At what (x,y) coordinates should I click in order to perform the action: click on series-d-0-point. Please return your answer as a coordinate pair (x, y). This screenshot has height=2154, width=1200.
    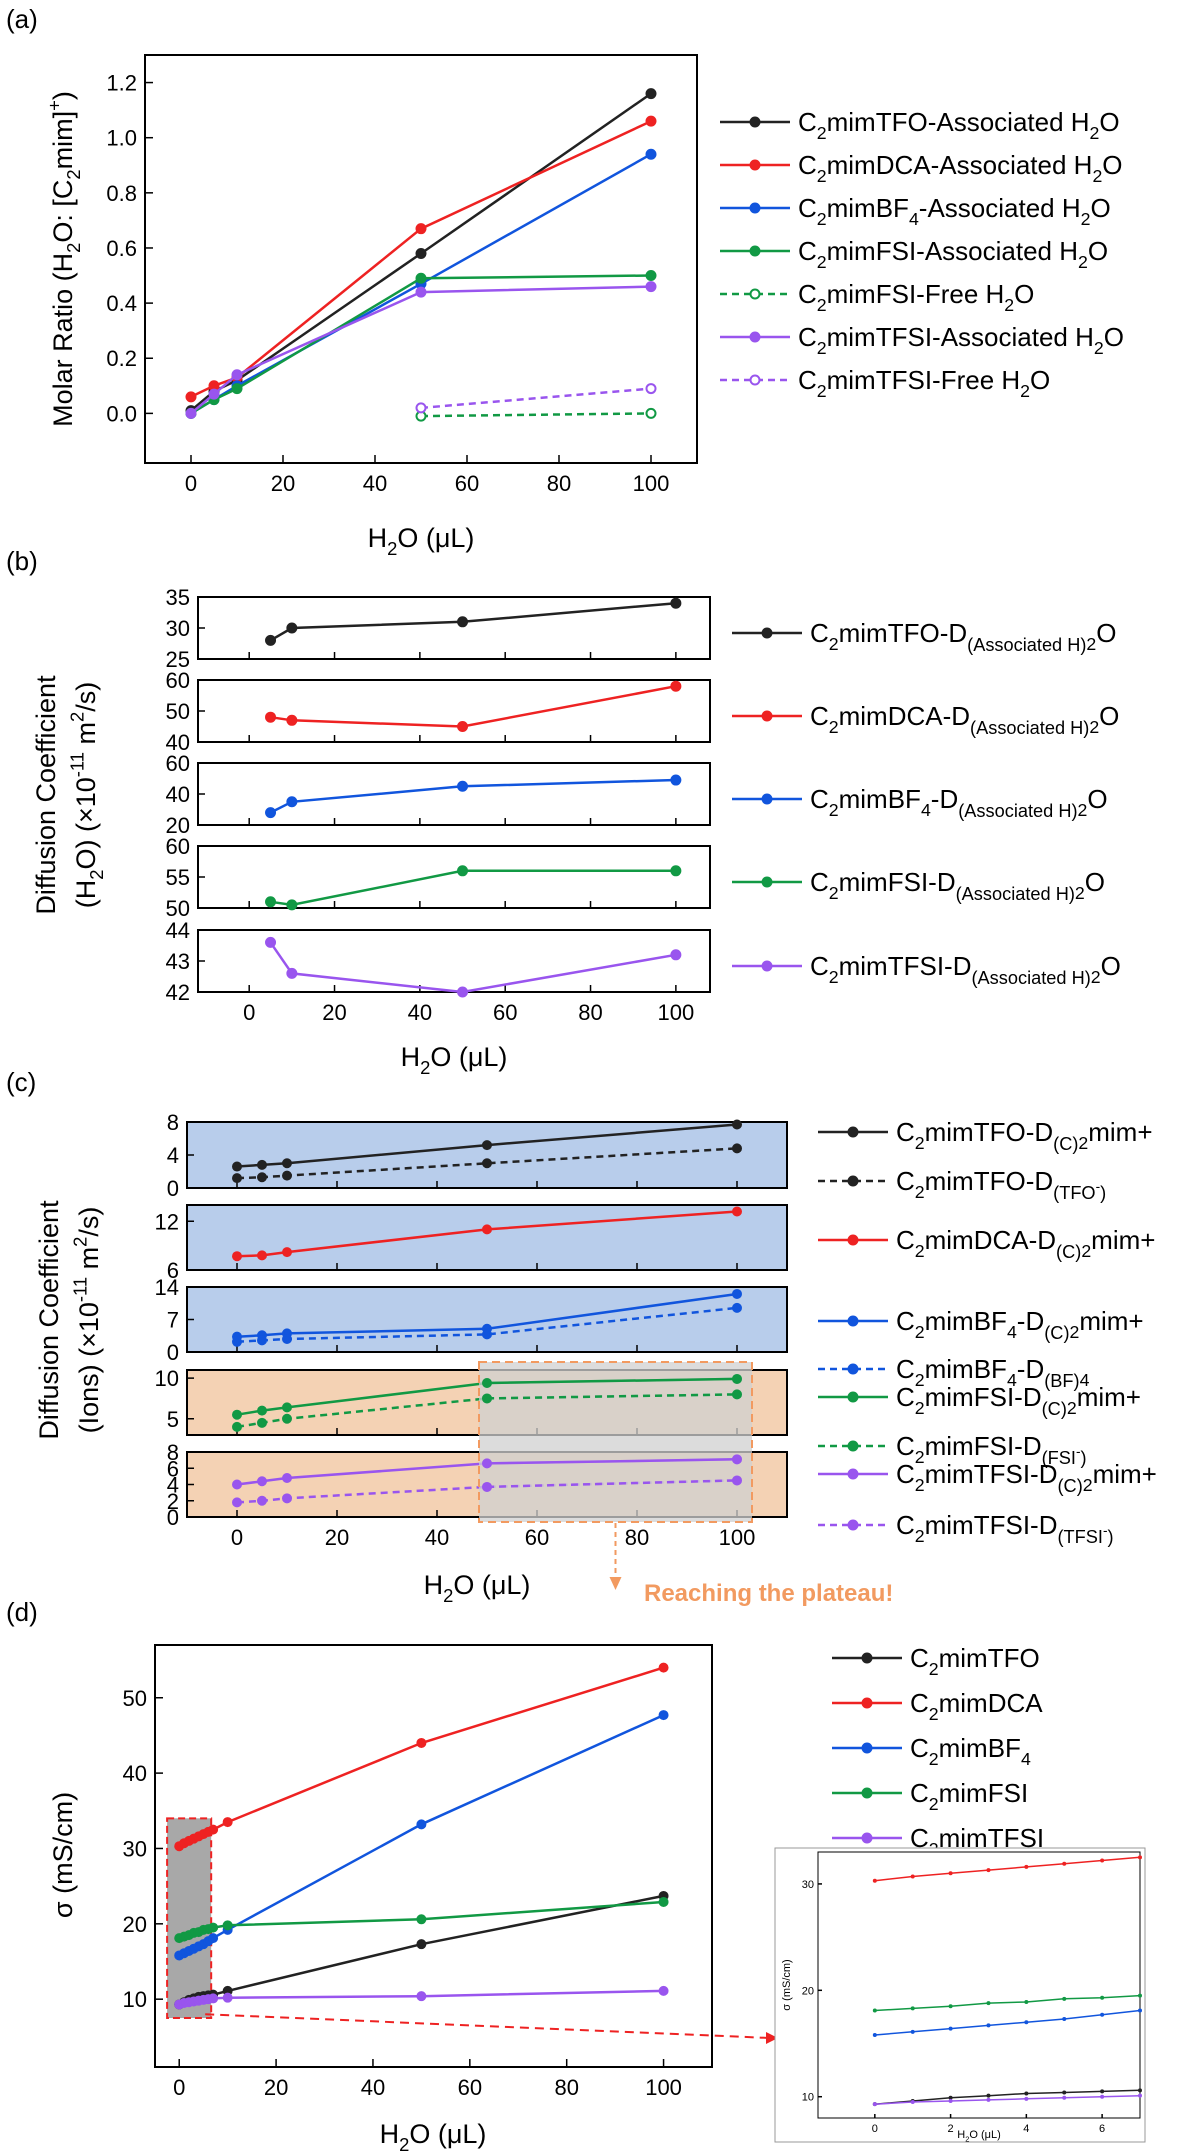
    Looking at the image, I should click on (421, 1944).